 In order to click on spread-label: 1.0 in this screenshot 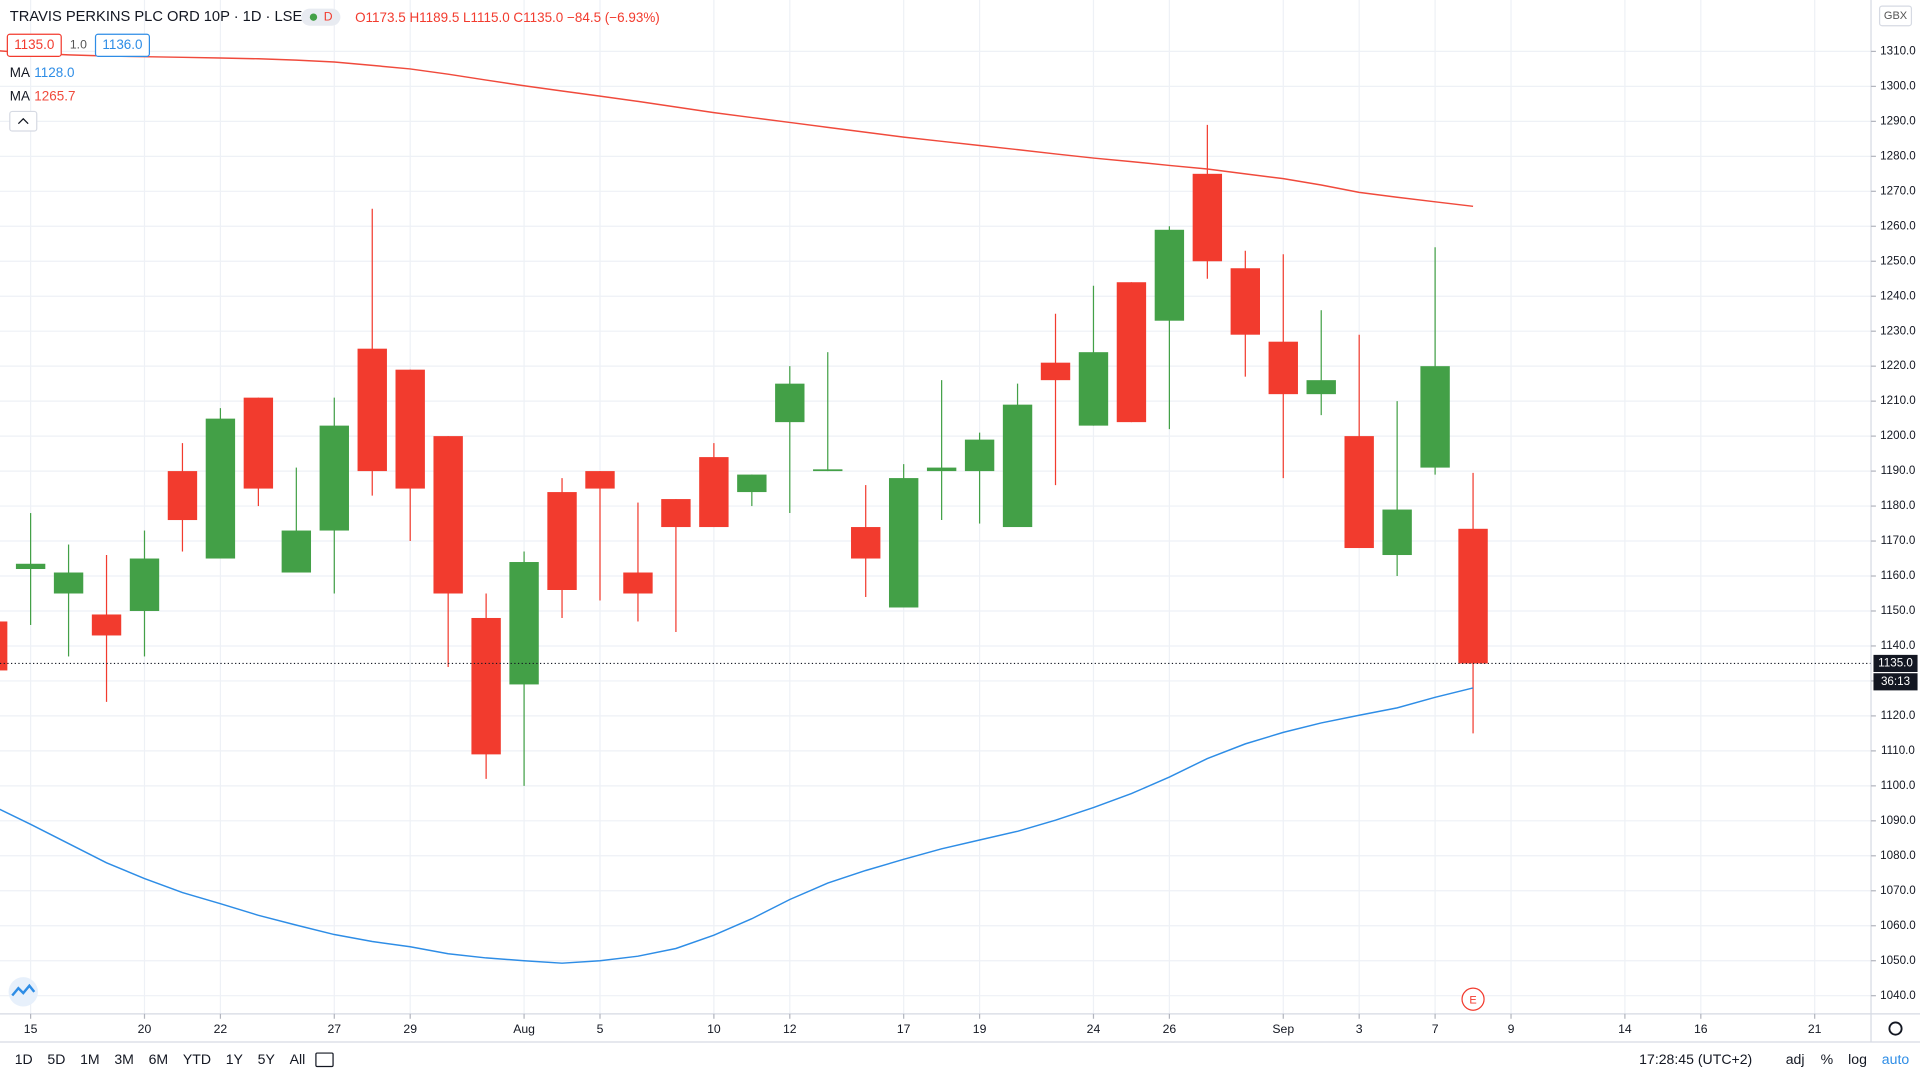, I will do `click(78, 45)`.